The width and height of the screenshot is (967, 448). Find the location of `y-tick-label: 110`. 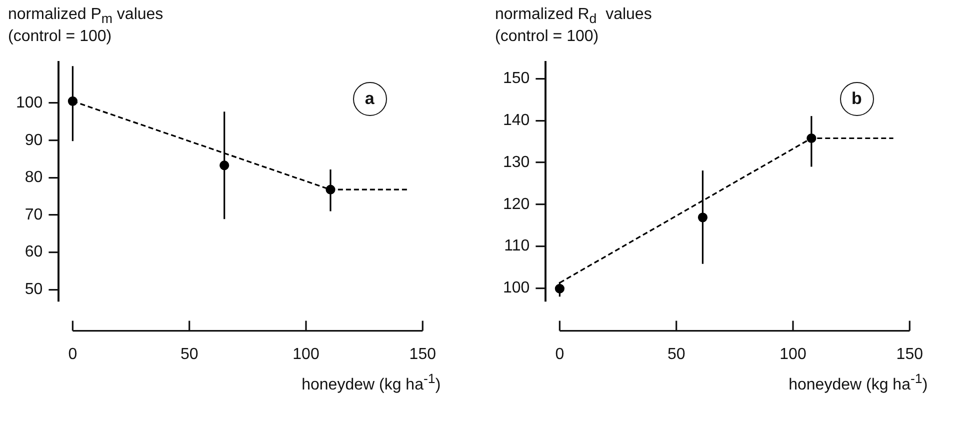

y-tick-label: 110 is located at coordinates (517, 246).